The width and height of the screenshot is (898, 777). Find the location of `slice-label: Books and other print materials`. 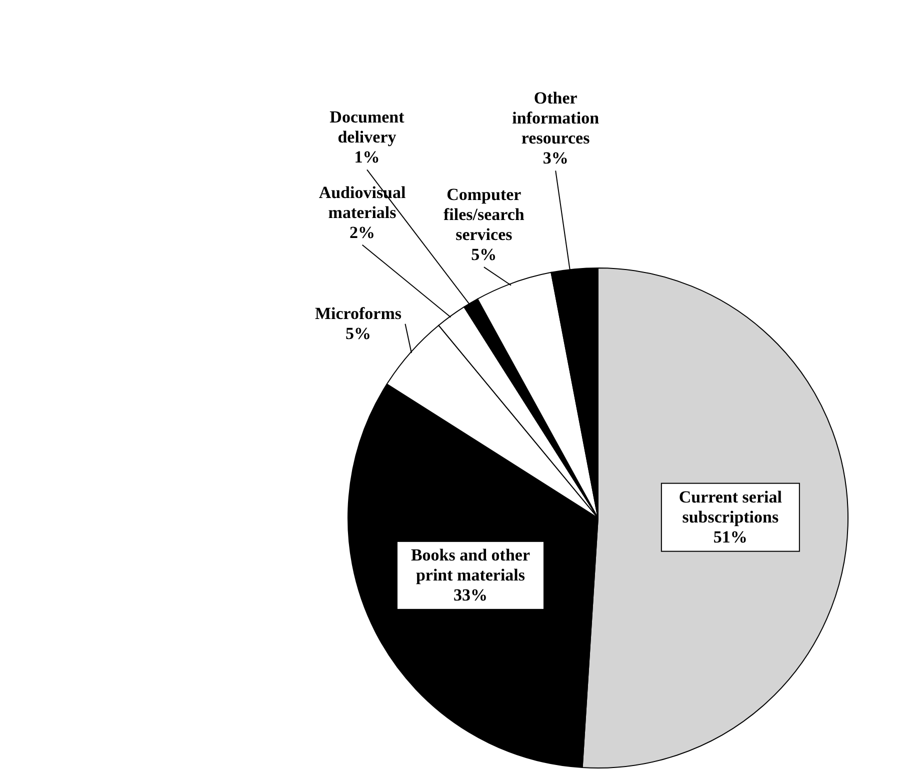

slice-label: Books and other print materials is located at coordinates (470, 564).